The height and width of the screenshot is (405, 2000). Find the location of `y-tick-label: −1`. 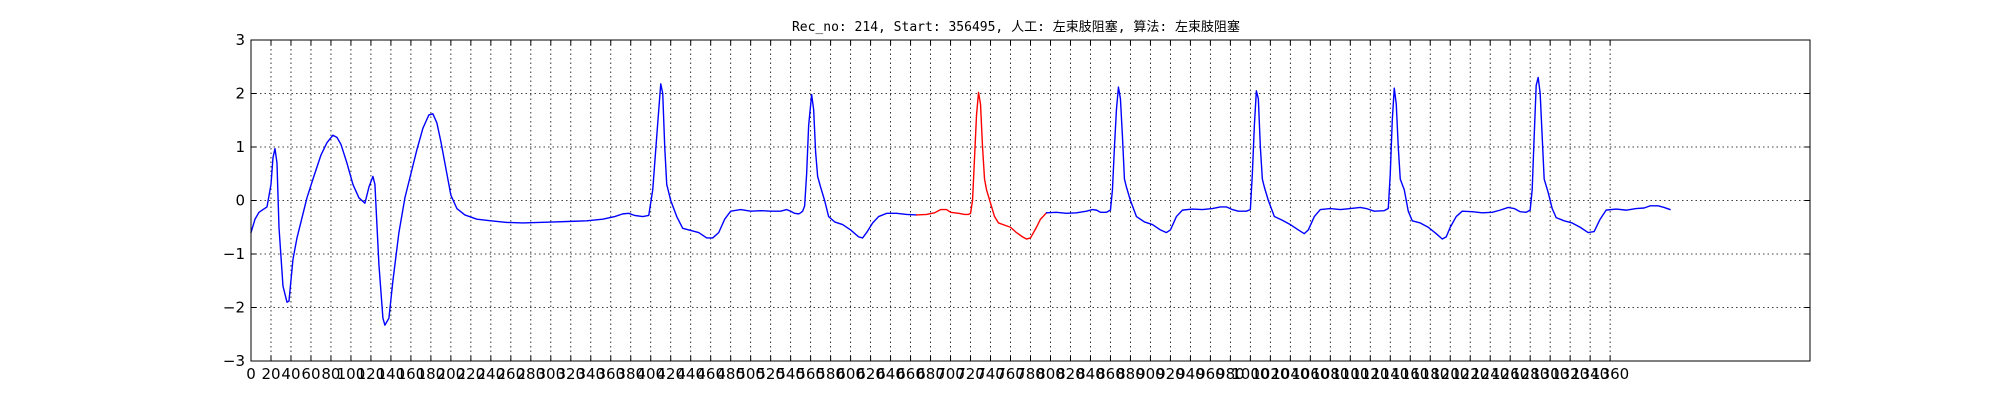

y-tick-label: −1 is located at coordinates (234, 254).